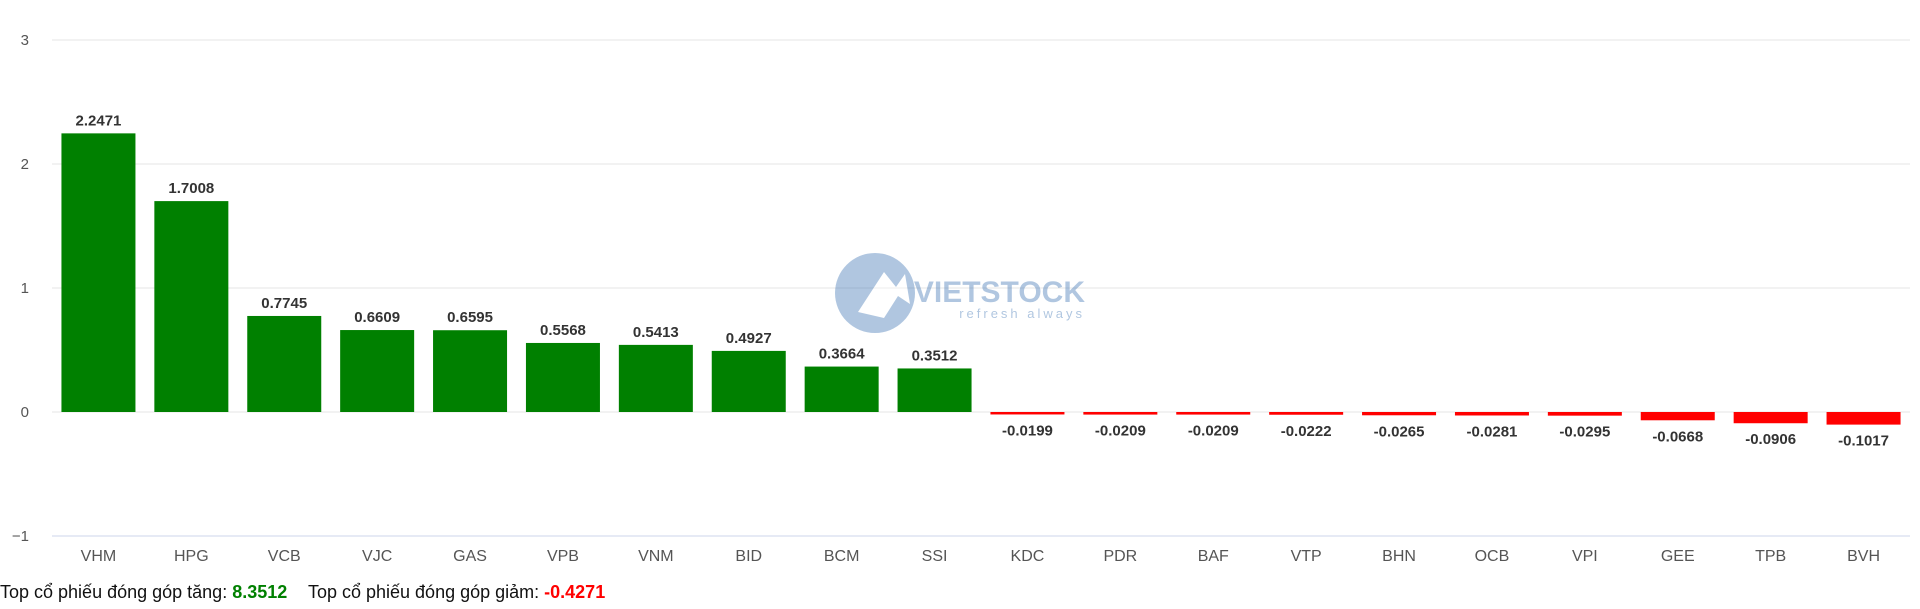 This screenshot has height=609, width=1920. What do you see at coordinates (1863, 556) in the screenshot?
I see `category-label-bvh: BVH` at bounding box center [1863, 556].